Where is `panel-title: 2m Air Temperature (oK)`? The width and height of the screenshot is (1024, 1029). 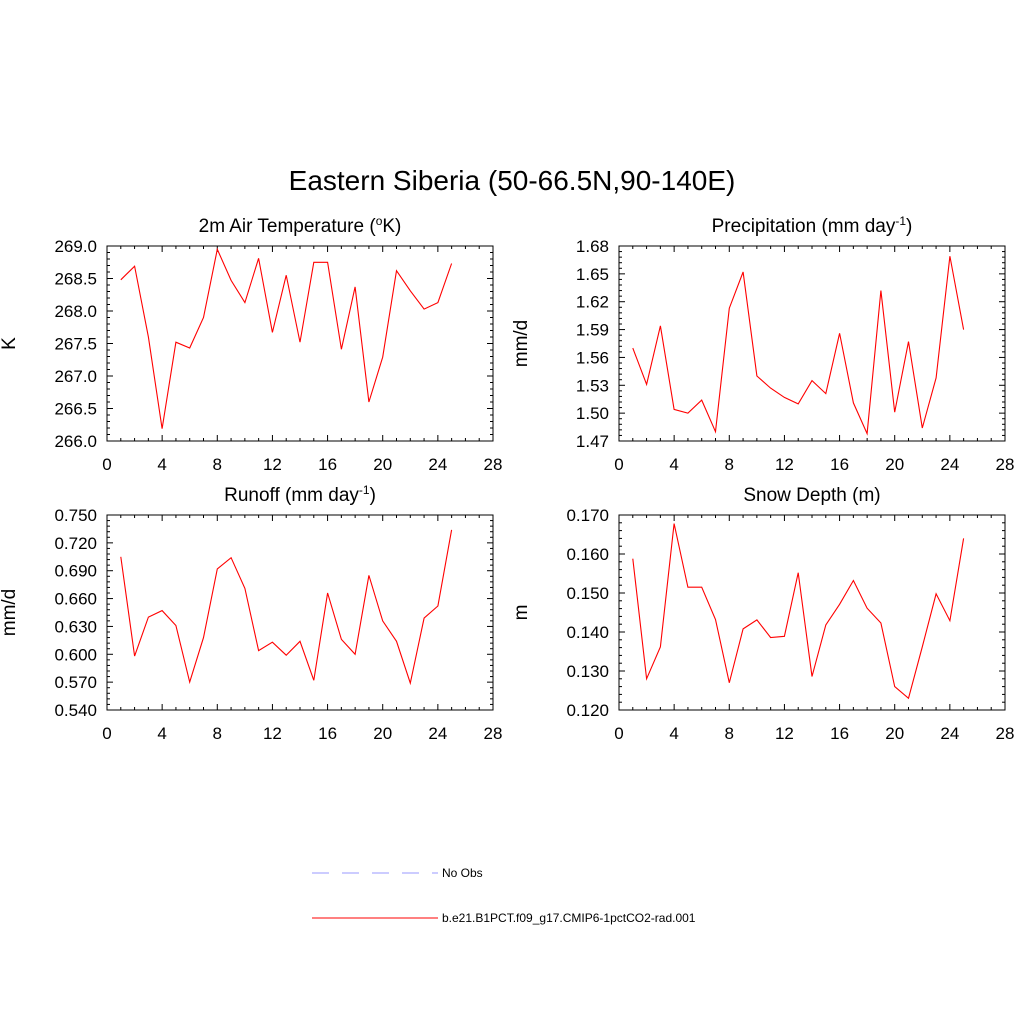
panel-title: 2m Air Temperature (oK) is located at coordinates (300, 225).